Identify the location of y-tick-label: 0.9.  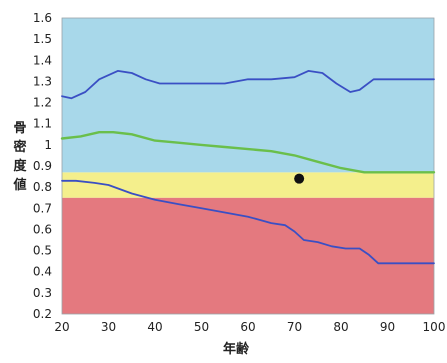
(42, 166).